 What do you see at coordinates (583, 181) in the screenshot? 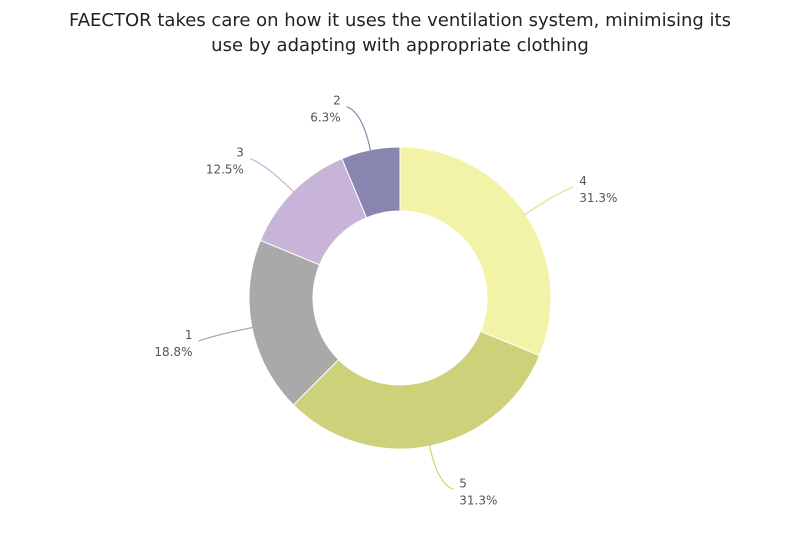
I see `slice-label-4: 4` at bounding box center [583, 181].